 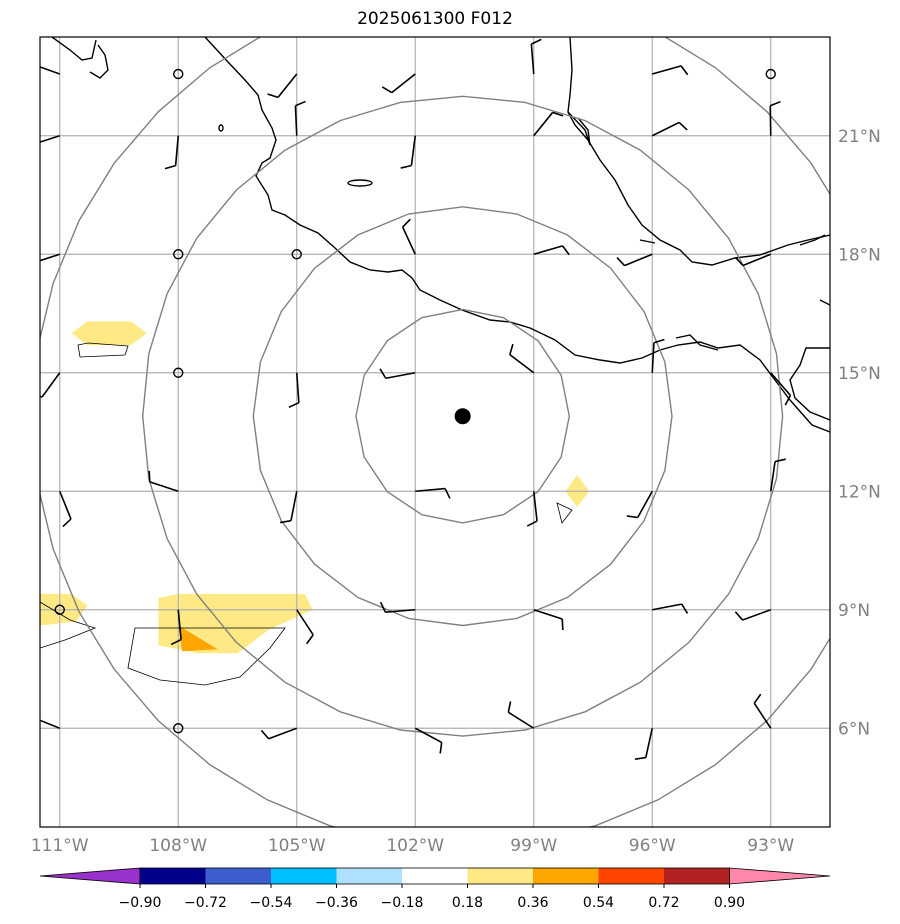 I want to click on colorbar-outline, so click(x=434, y=876).